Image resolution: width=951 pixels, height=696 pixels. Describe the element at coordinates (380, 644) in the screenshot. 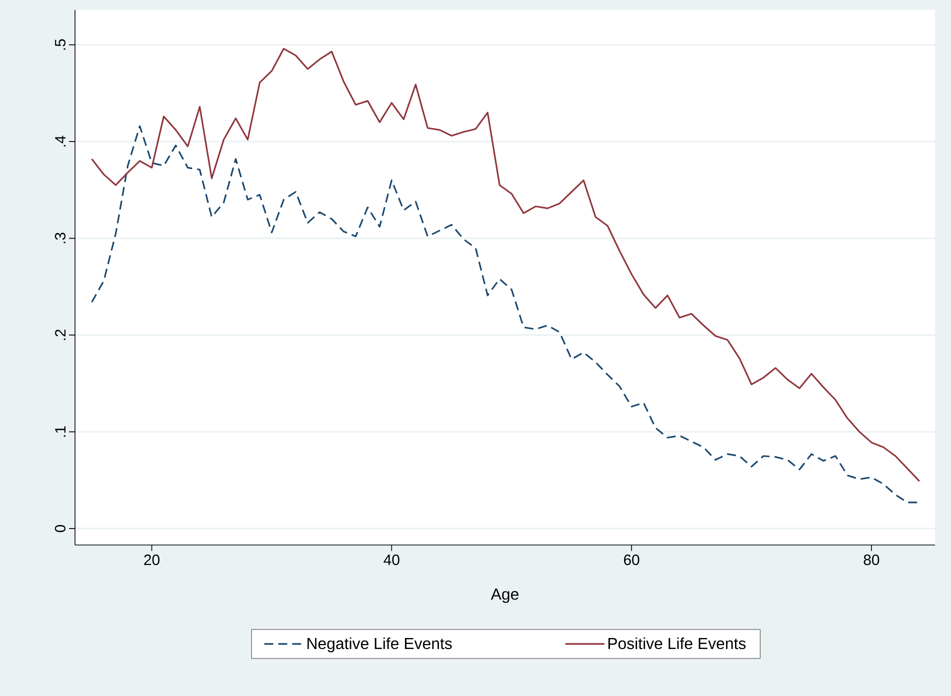

I see `legend-label: Negative Life Events` at that location.